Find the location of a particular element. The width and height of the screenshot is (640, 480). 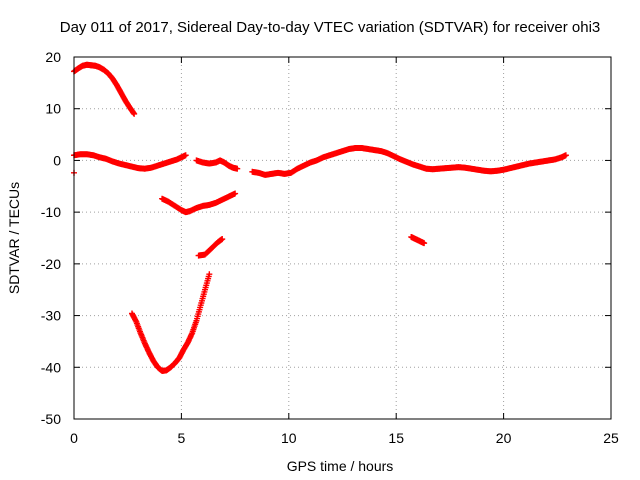

y-axis-label: SDTVAR / TECUs is located at coordinates (14, 238).